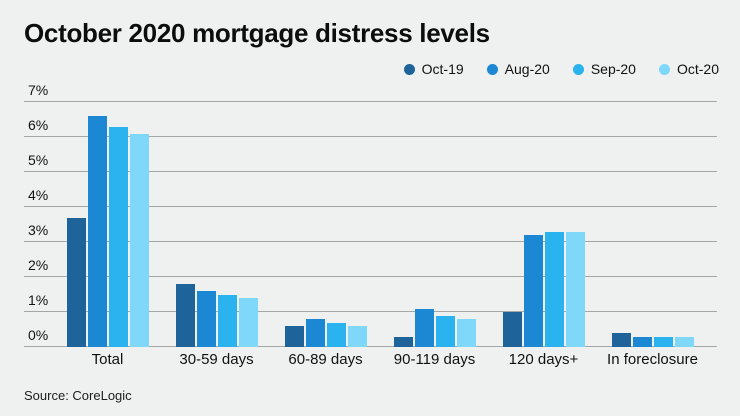 The width and height of the screenshot is (740, 416). I want to click on bar-group-in-foreclosure: In foreclosure, so click(652, 235).